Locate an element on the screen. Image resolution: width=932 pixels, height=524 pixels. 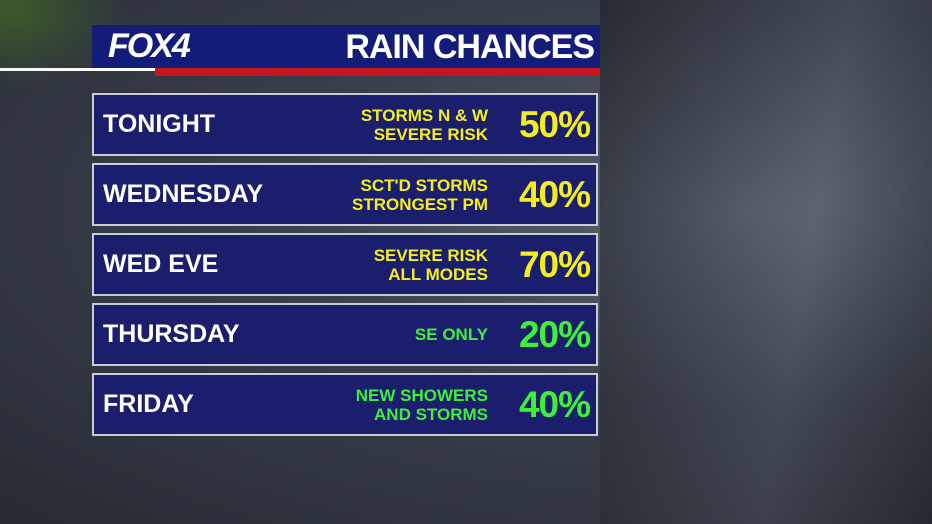
header-bar is located at coordinates (346, 46).